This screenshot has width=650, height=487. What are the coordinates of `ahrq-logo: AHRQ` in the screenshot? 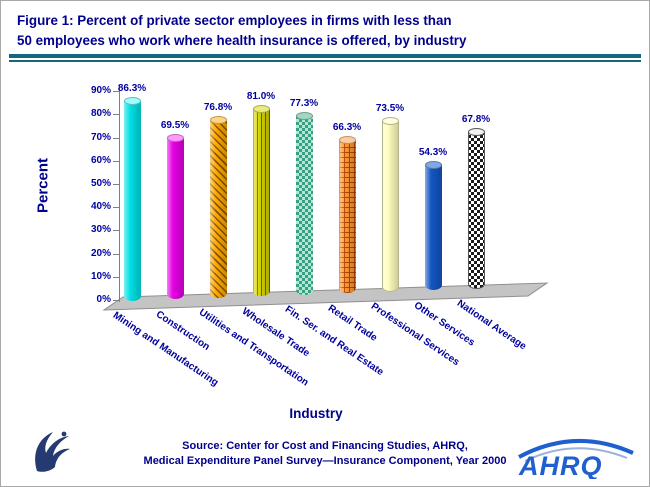 It's located at (576, 459).